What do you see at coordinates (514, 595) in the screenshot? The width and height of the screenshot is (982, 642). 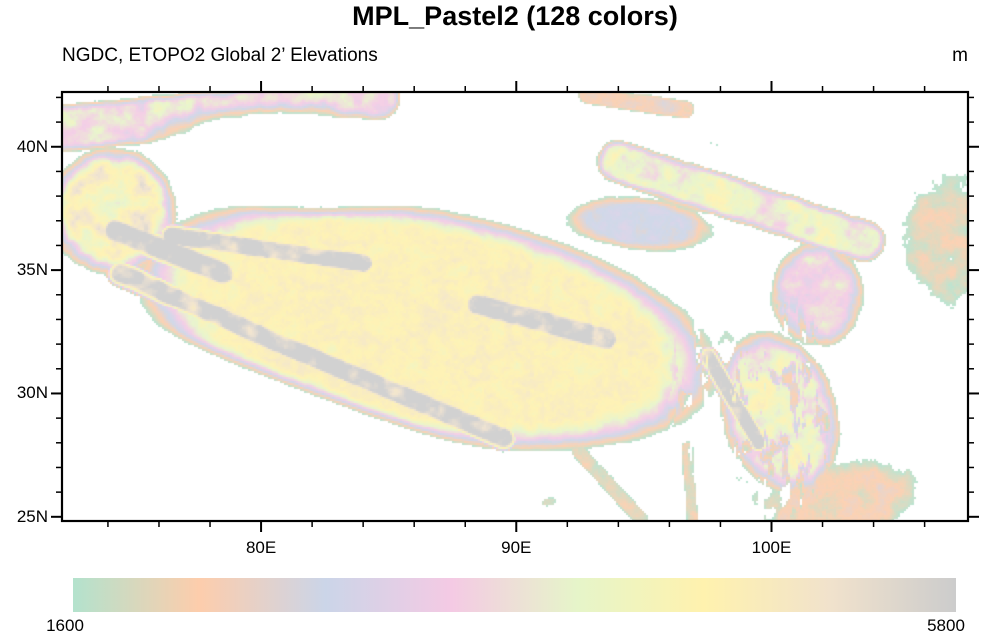 I see `colorbar-gradient` at bounding box center [514, 595].